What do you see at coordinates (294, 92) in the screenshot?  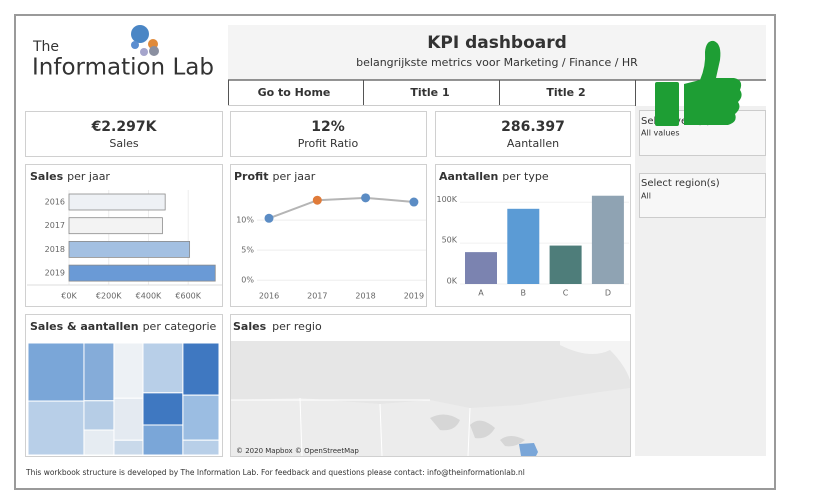 I see `tab: Go to Home` at bounding box center [294, 92].